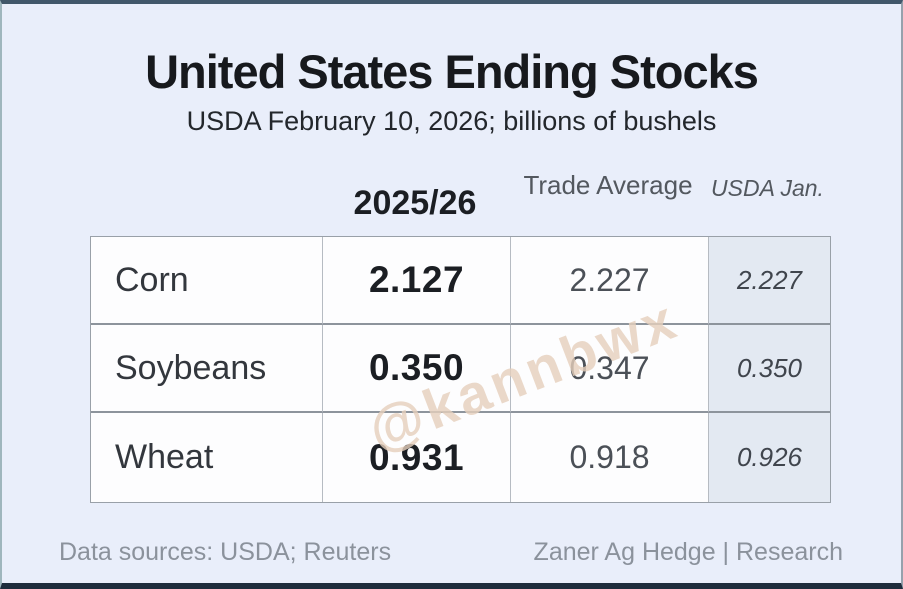 The width and height of the screenshot is (903, 589). Describe the element at coordinates (610, 369) in the screenshot. I see `value-trade-average: 0.347` at that location.